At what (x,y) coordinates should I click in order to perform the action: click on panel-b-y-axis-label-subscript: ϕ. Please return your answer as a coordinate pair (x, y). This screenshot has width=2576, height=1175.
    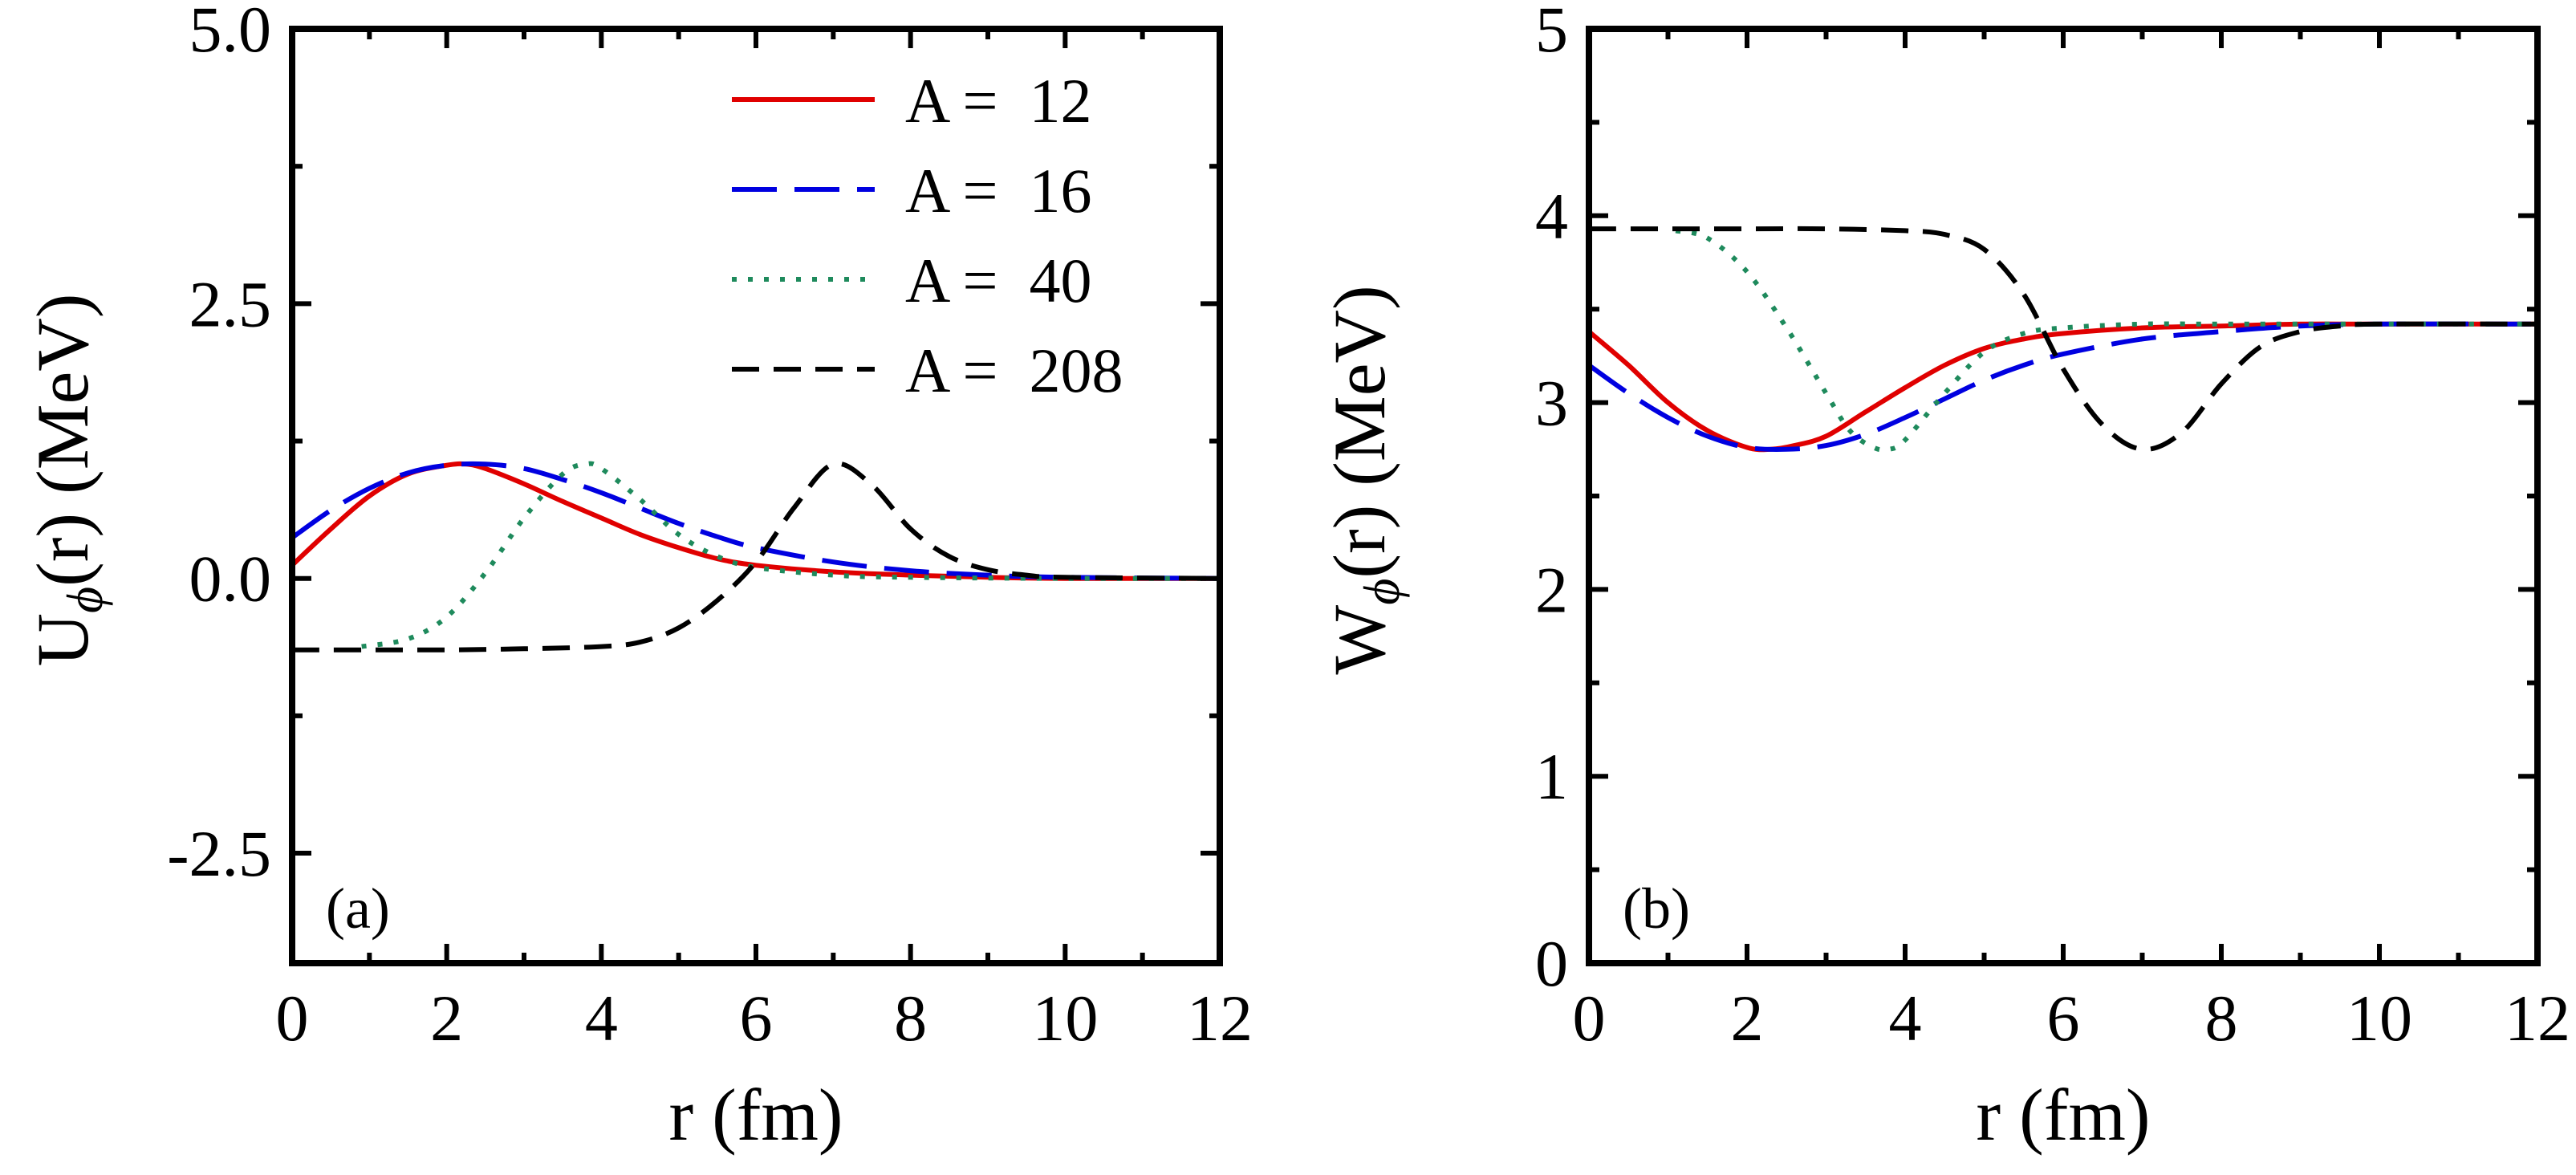
    Looking at the image, I should click on (1382, 592).